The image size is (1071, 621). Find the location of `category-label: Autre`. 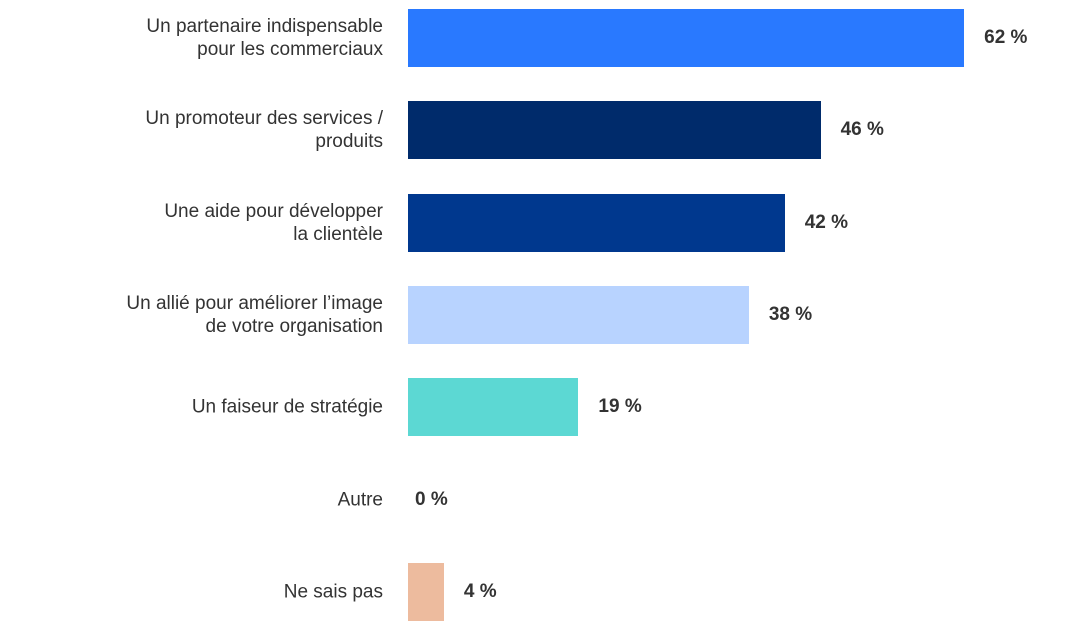

category-label: Autre is located at coordinates (360, 499).